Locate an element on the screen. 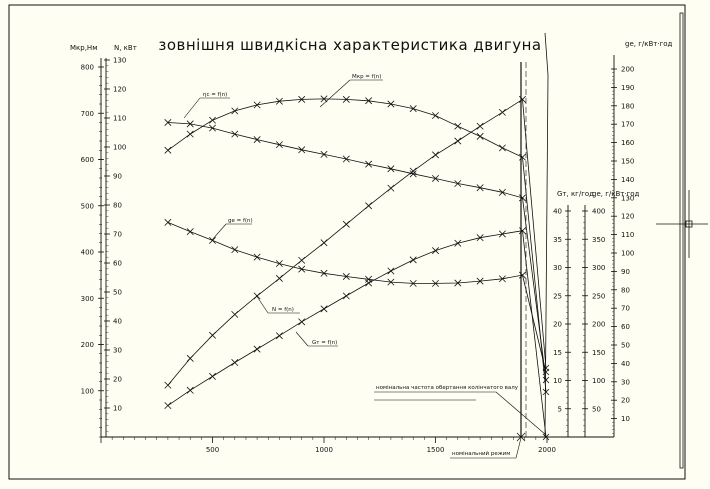 The height and width of the screenshot is (489, 710). fuel-tick-label: 35 is located at coordinates (557, 240).